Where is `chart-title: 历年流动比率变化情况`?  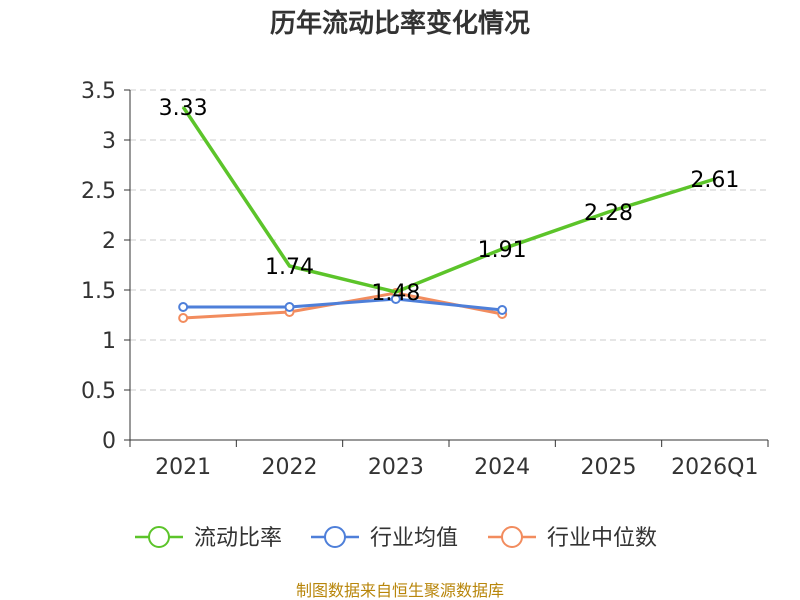 chart-title: 历年流动比率变化情况 is located at coordinates (400, 23).